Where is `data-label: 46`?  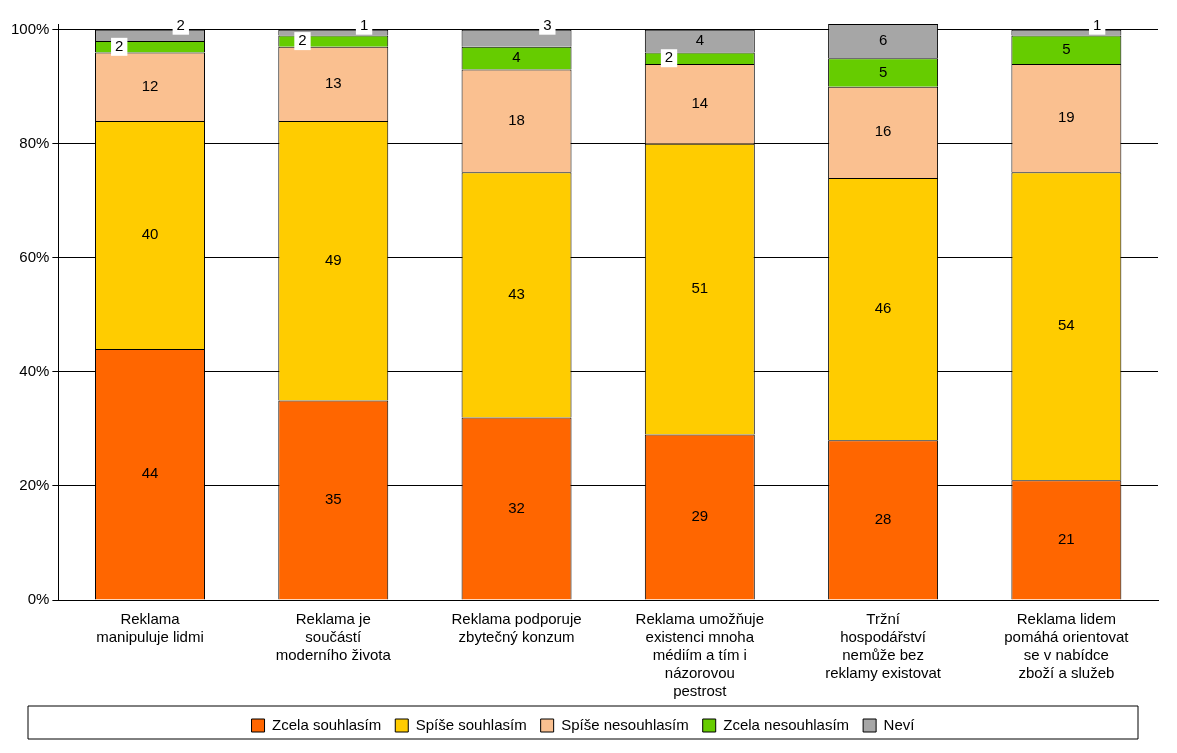 data-label: 46 is located at coordinates (883, 308).